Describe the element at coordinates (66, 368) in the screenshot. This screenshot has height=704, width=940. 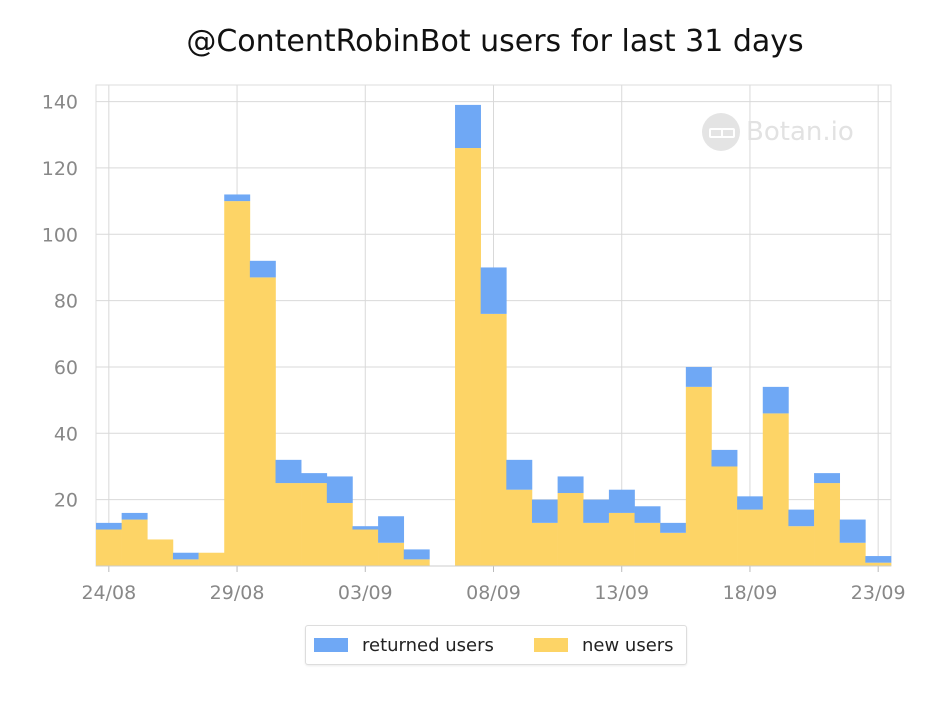
I see `y-tick-label: 60` at that location.